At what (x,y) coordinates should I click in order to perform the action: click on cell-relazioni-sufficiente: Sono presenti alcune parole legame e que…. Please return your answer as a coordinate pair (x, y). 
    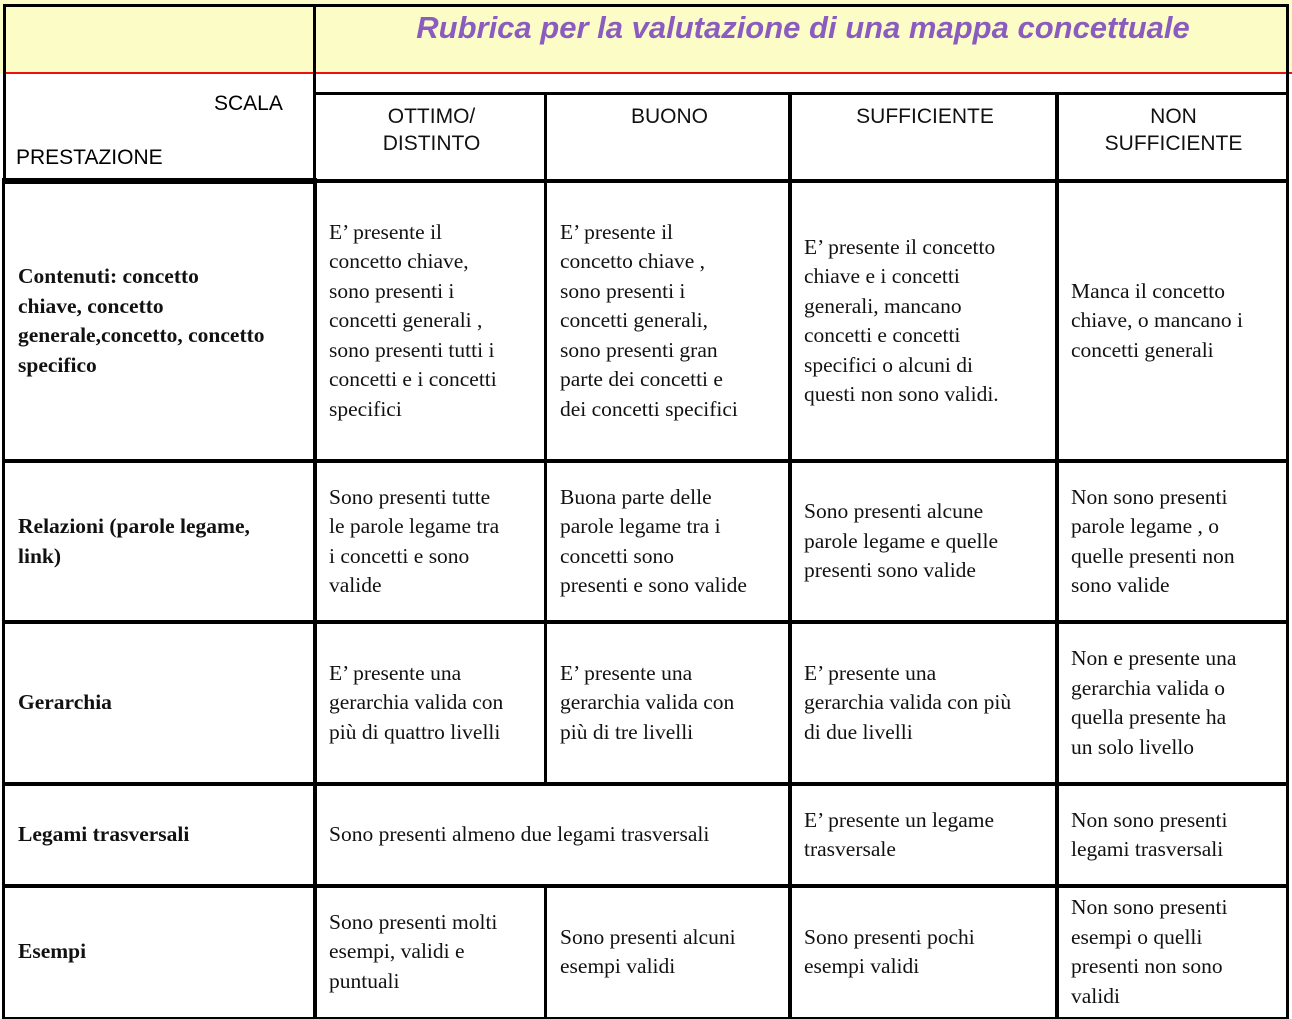
    Looking at the image, I should click on (923, 541).